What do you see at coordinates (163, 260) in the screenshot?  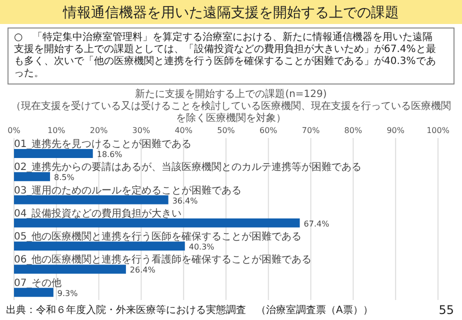 I see `y-tick-label: 06_他の医療機関と連携を行う看護師を確保することが困難である` at bounding box center [163, 260].